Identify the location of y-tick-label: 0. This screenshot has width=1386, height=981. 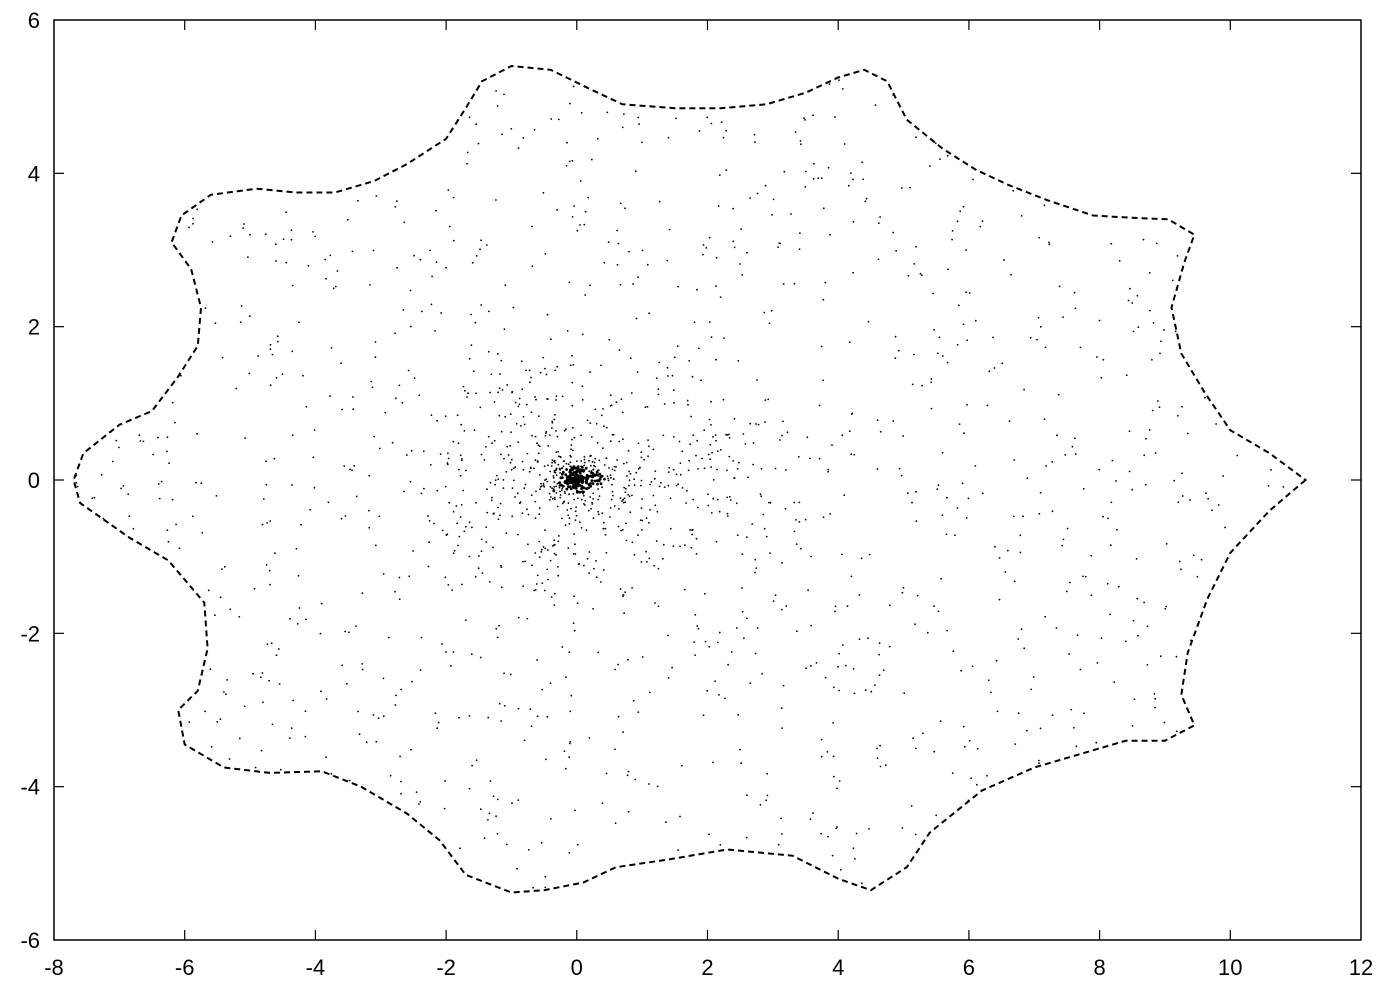
(34, 480).